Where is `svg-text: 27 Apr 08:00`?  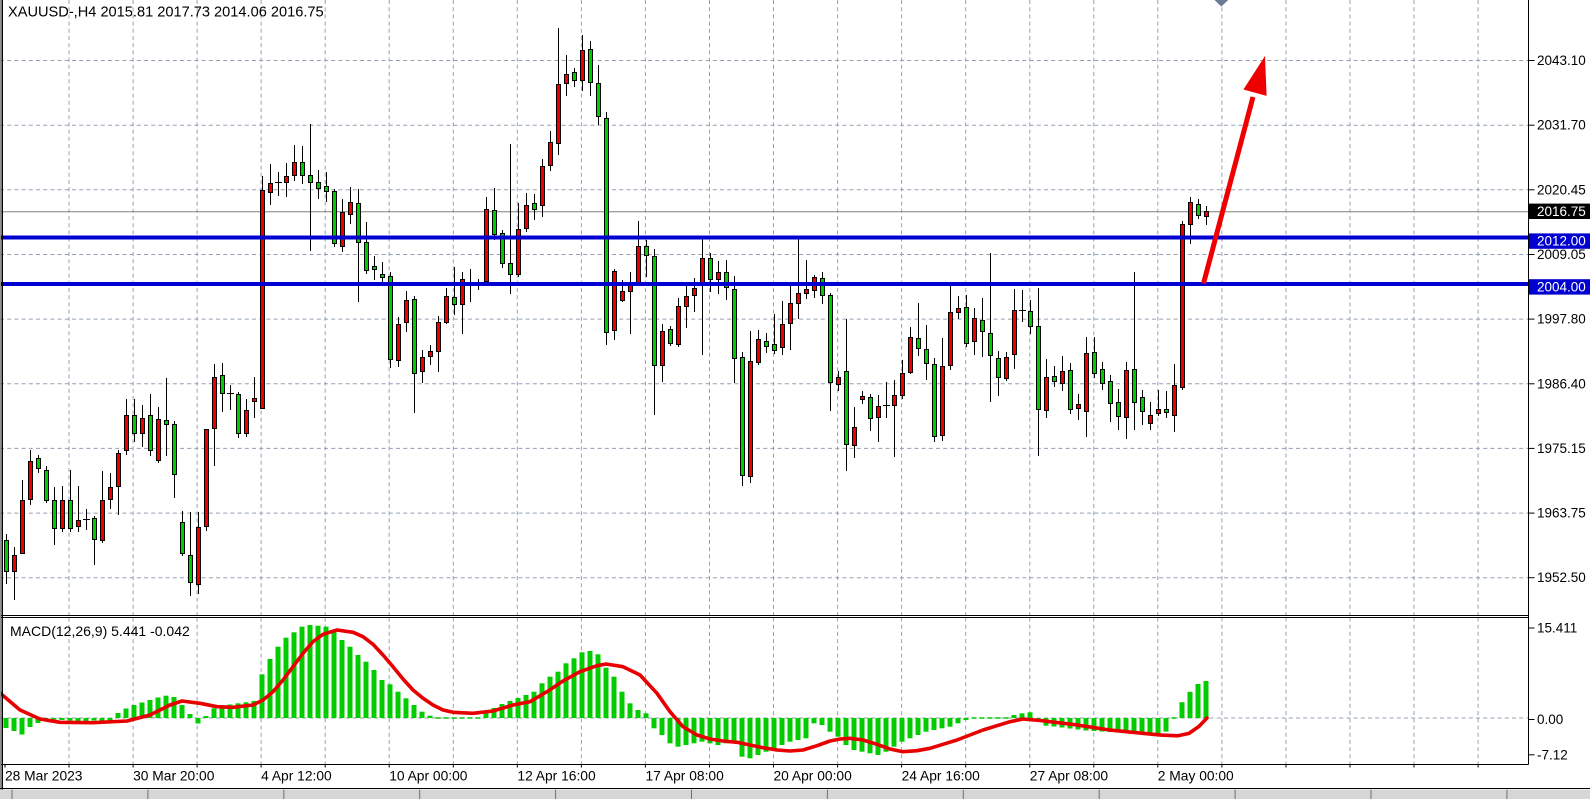
svg-text: 27 Apr 08:00 is located at coordinates (1069, 776).